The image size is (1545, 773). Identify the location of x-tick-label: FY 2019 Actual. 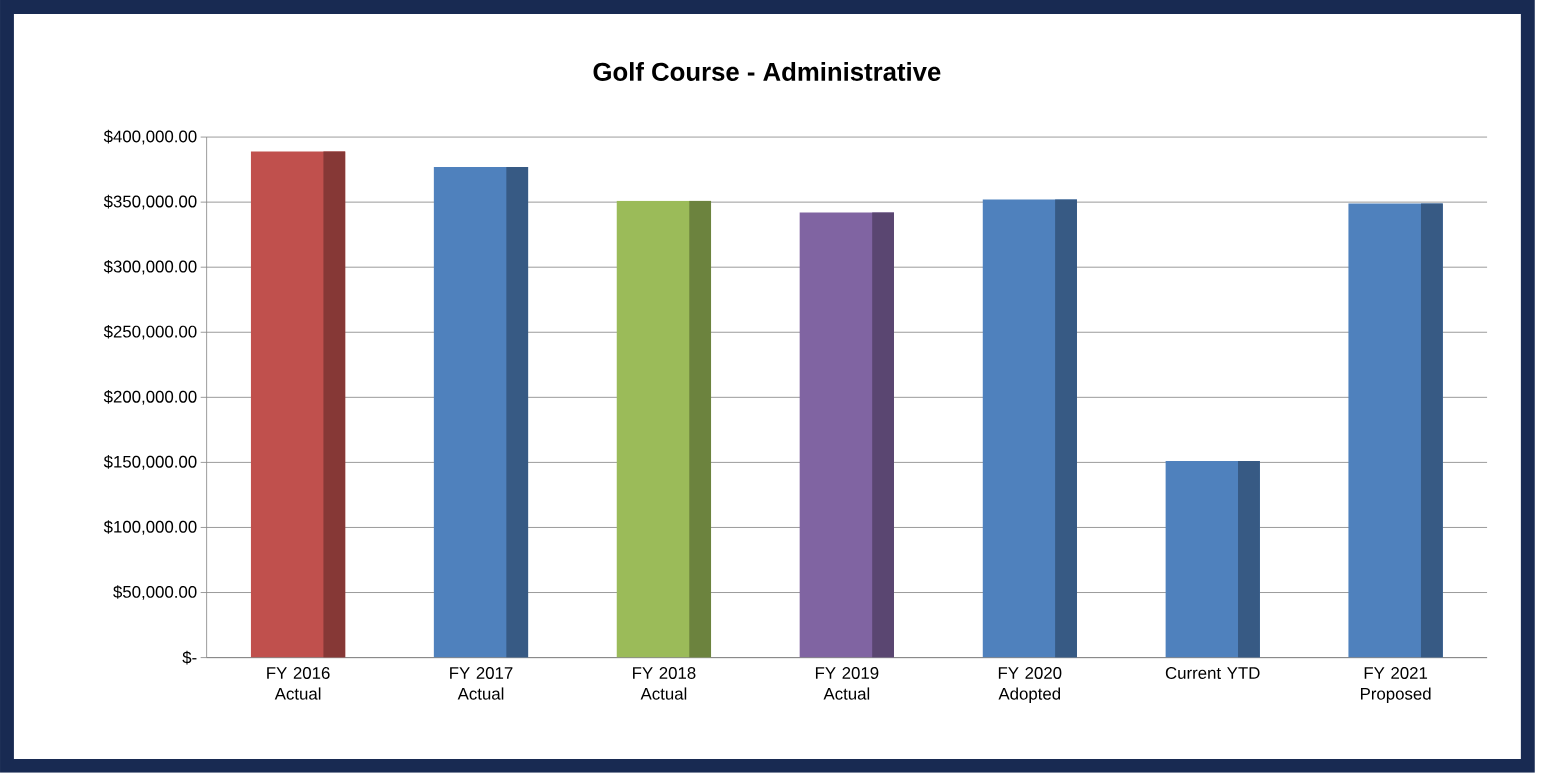
(847, 683).